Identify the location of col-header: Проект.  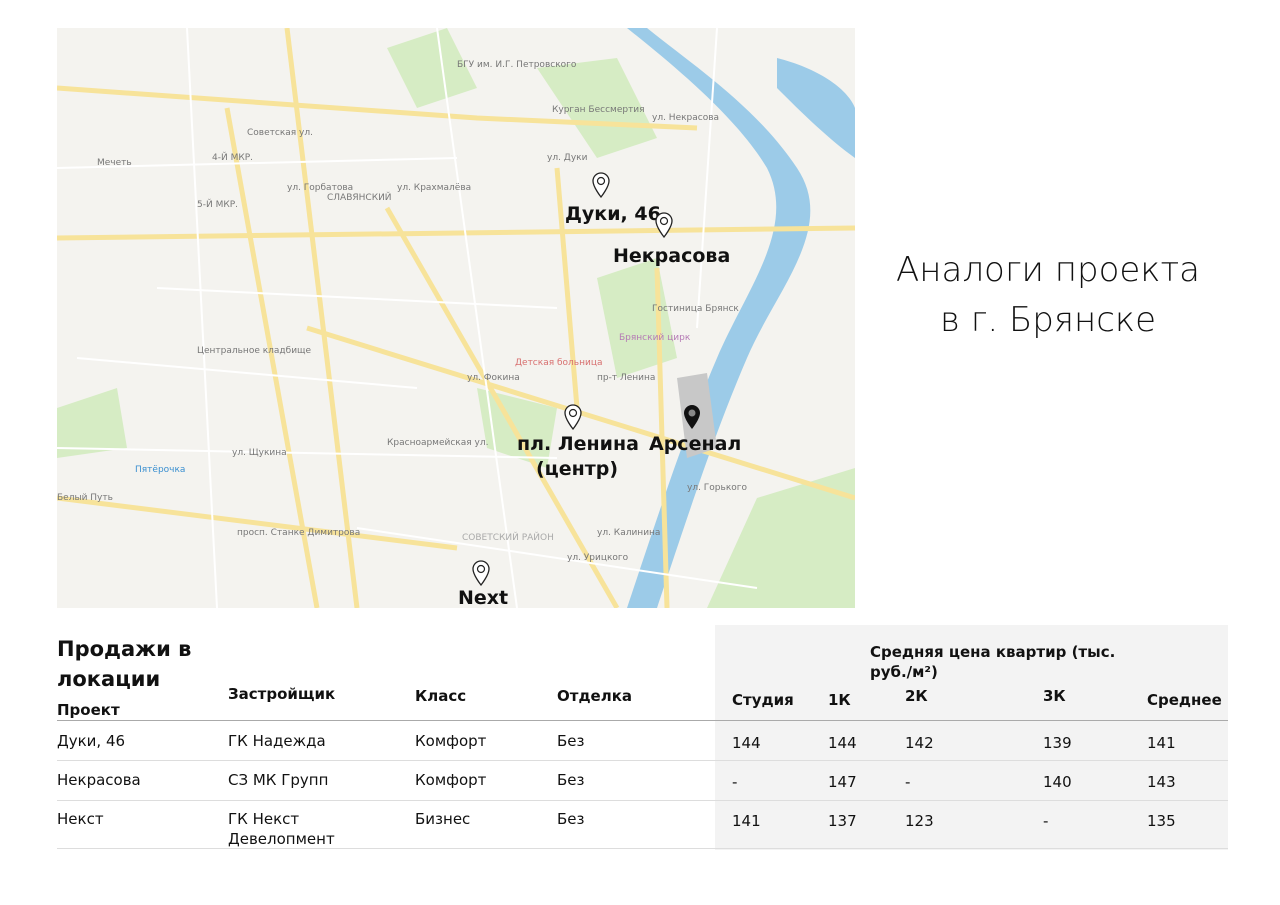
(88, 710).